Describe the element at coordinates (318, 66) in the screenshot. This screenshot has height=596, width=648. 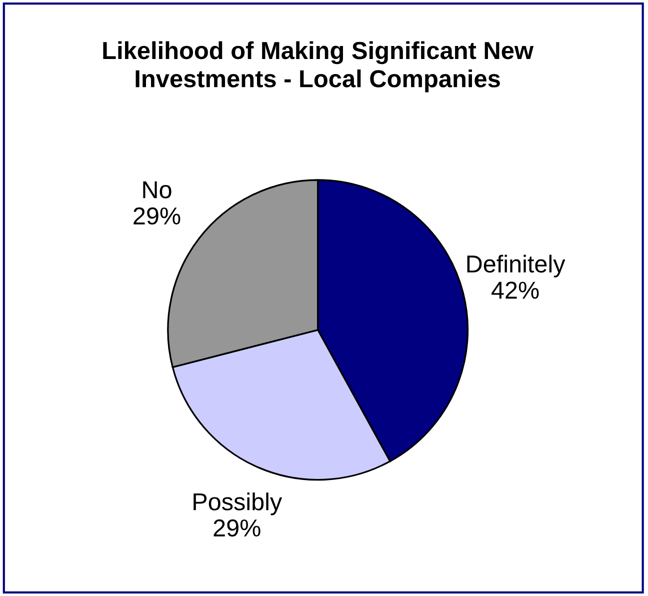
I see `chart-title: Likelihood of Making Significant New Investments - Local Companies` at that location.